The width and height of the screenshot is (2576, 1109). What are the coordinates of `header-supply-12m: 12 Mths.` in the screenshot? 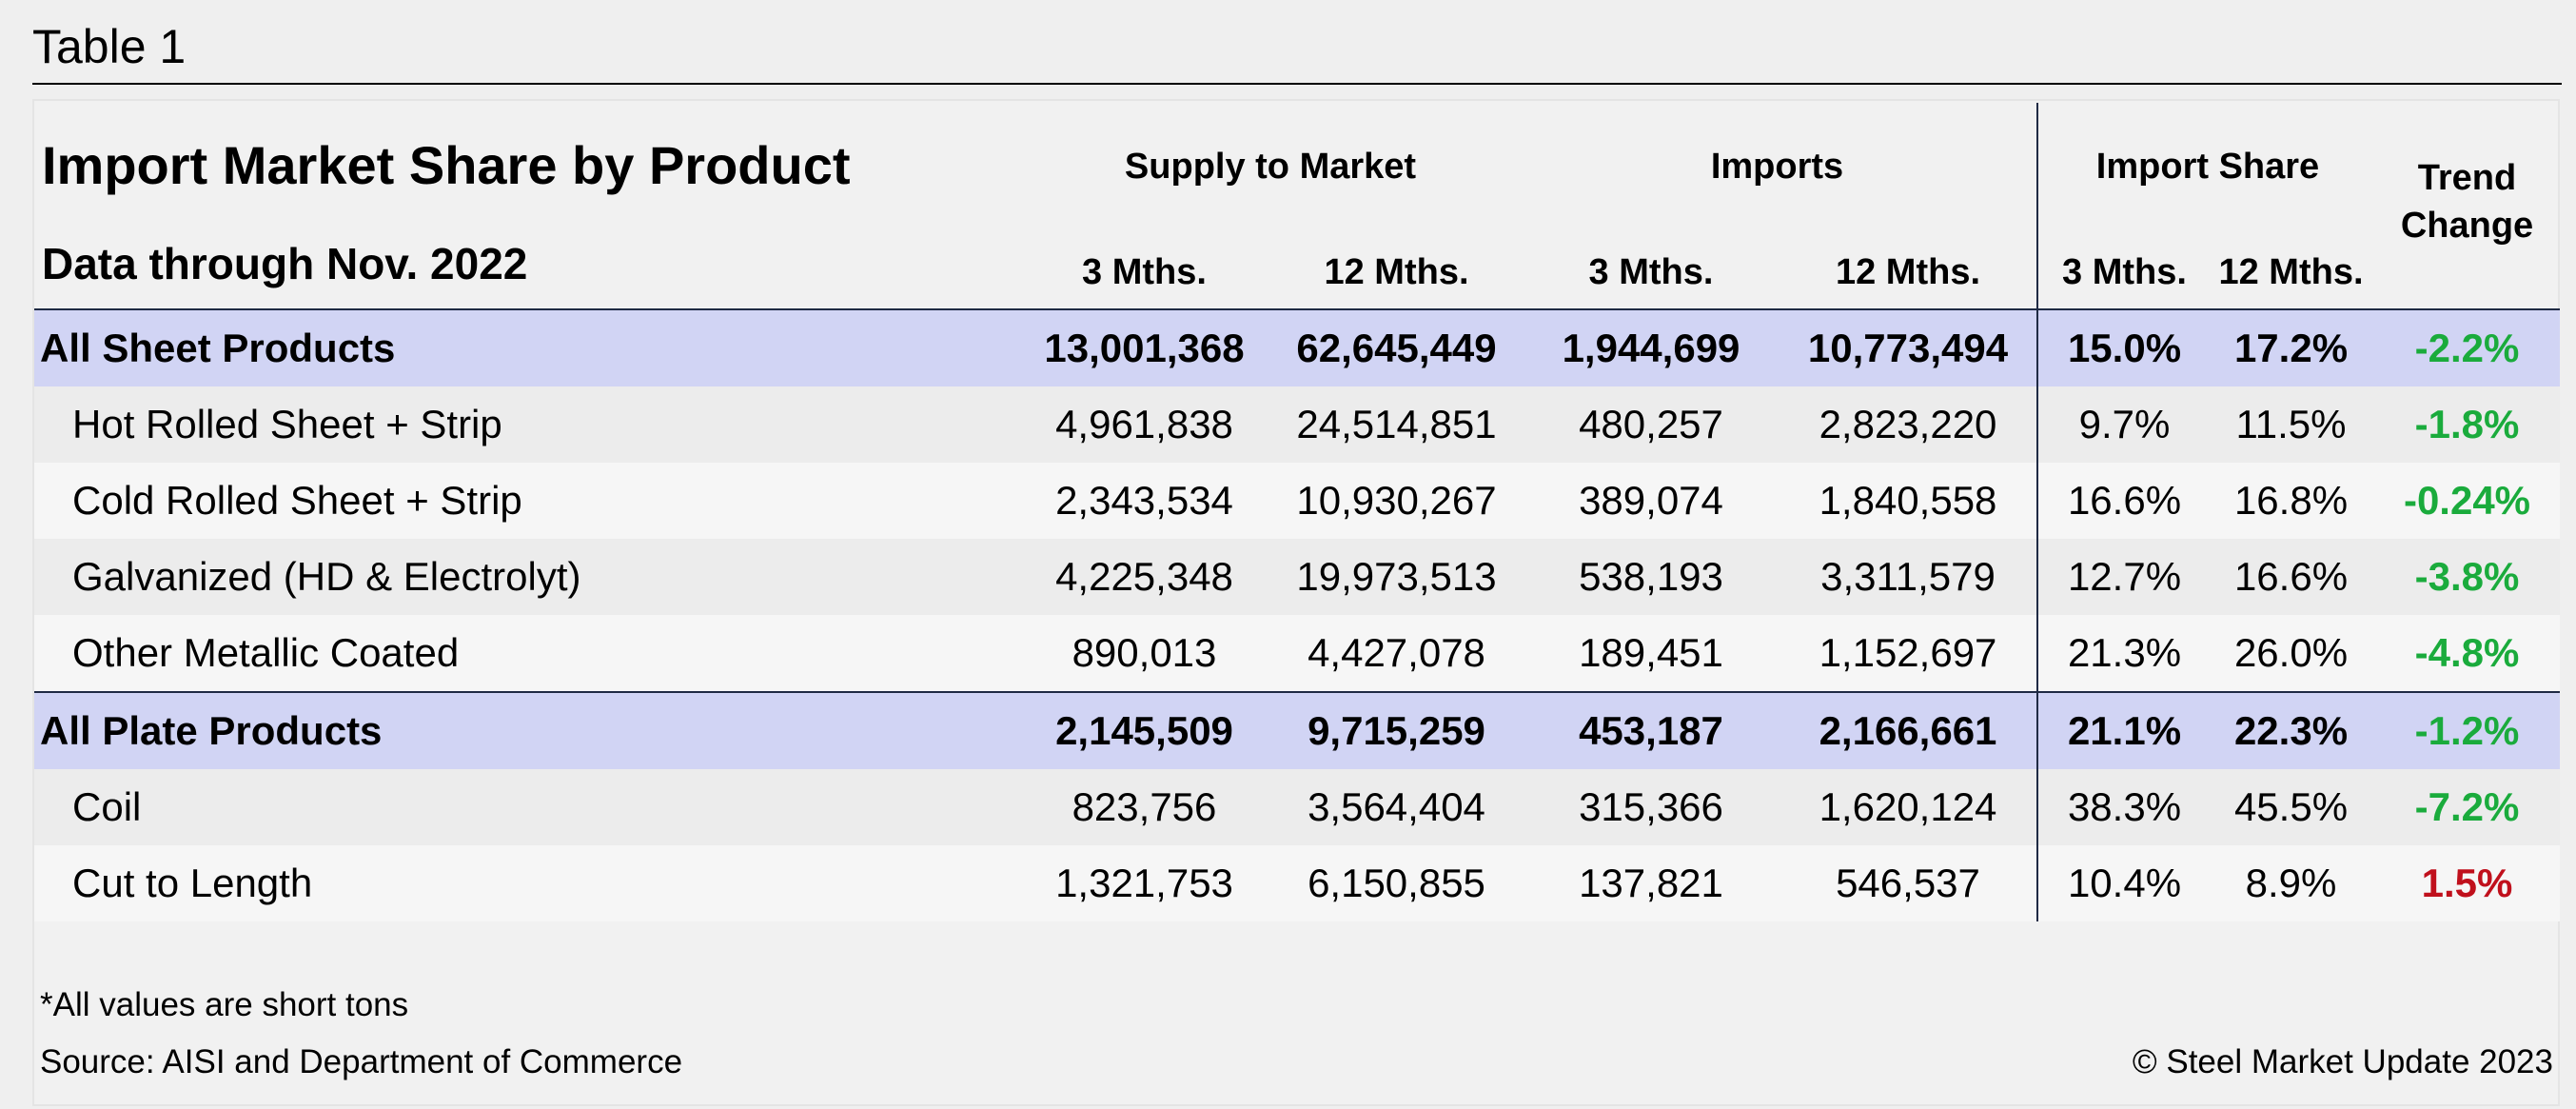 It's located at (1396, 272).